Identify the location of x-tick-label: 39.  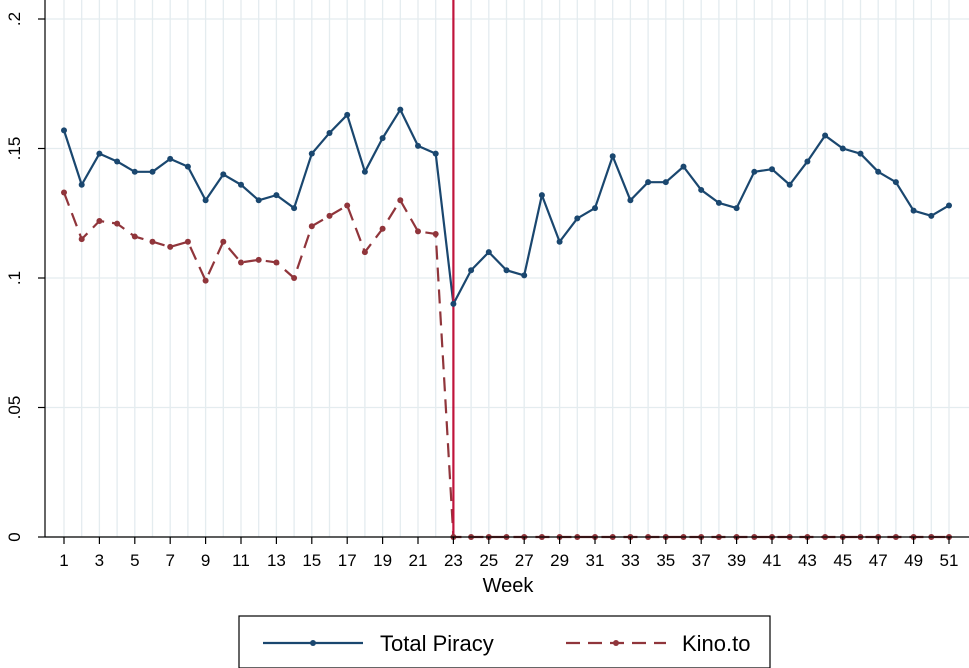
(736, 560).